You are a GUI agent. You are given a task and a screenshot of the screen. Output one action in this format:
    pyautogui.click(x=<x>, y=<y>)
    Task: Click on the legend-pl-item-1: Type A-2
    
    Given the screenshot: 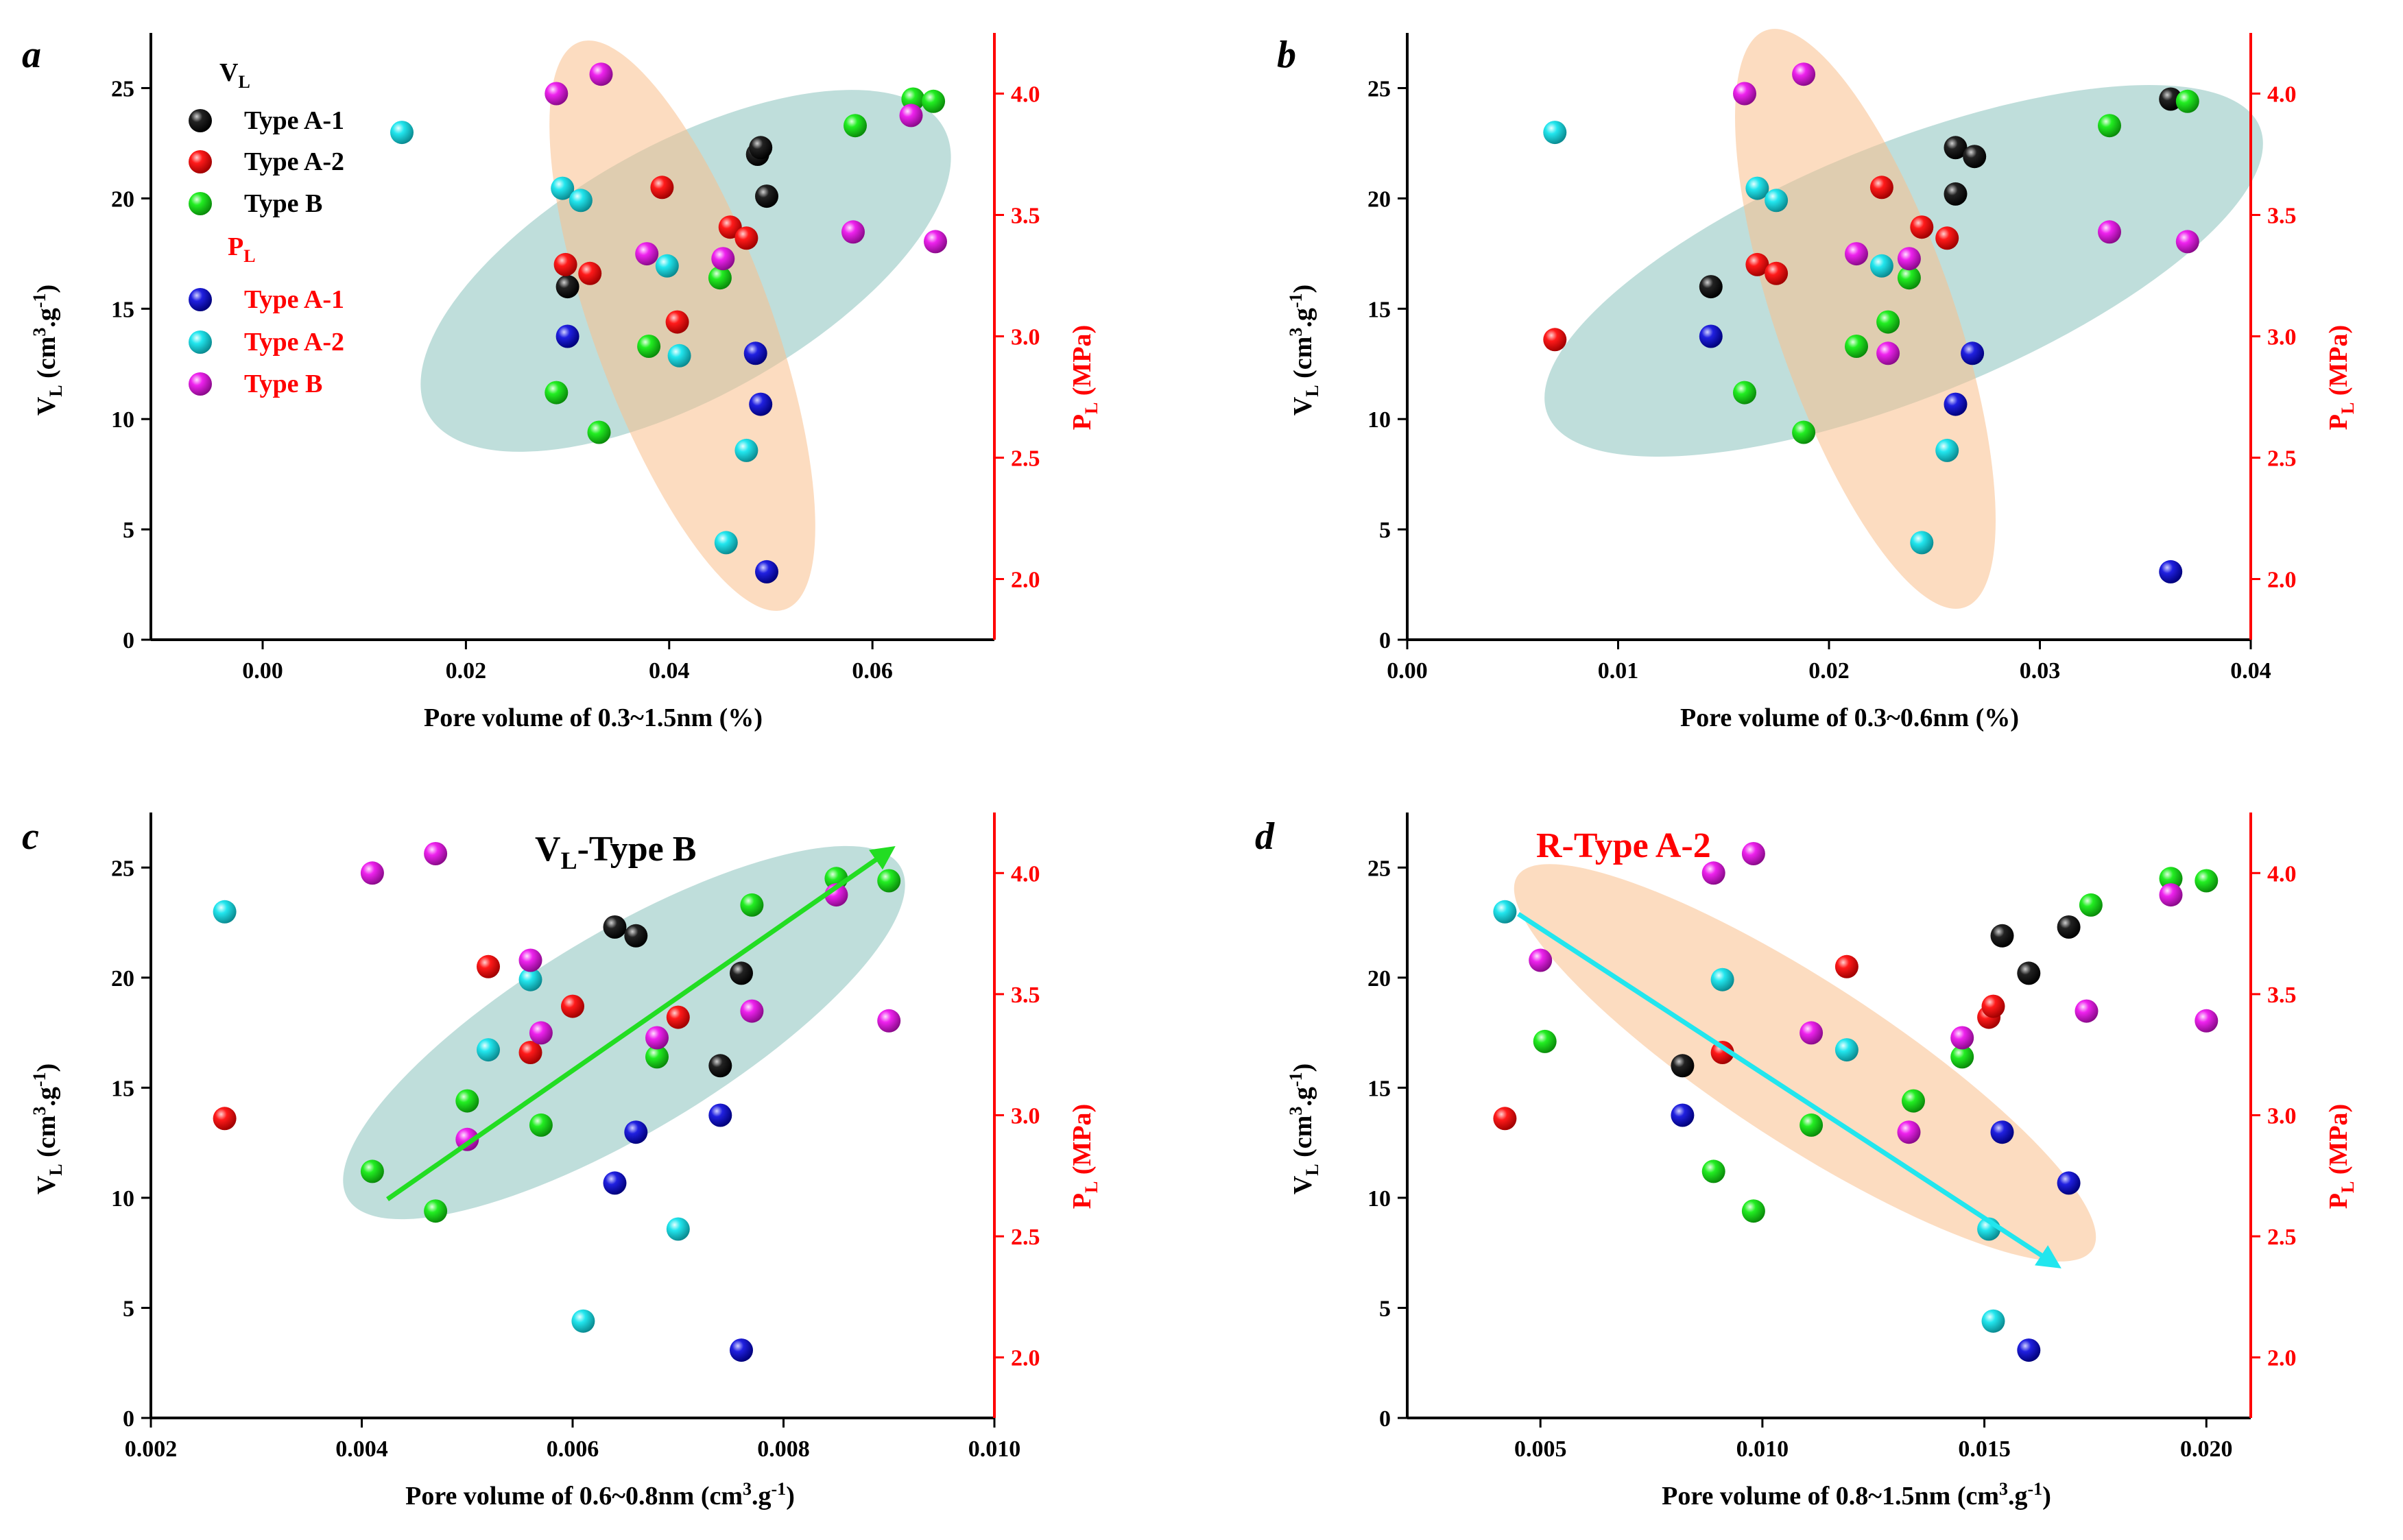 What is the action you would take?
    pyautogui.click(x=294, y=342)
    